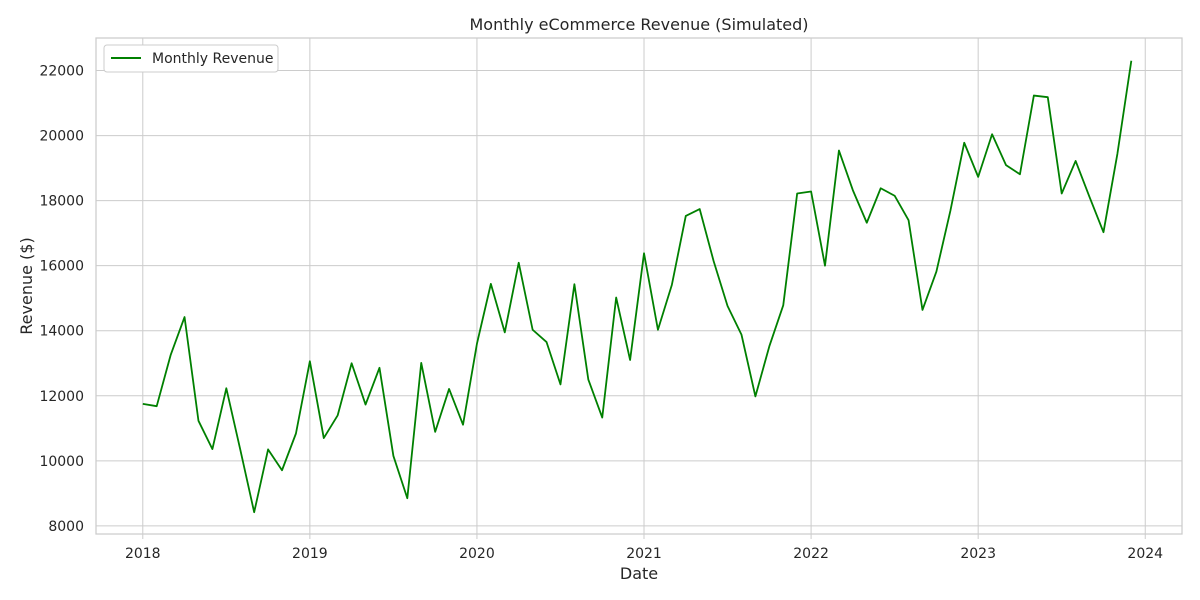  Describe the element at coordinates (61, 332) in the screenshot. I see `y-tick-label: 14000` at that location.